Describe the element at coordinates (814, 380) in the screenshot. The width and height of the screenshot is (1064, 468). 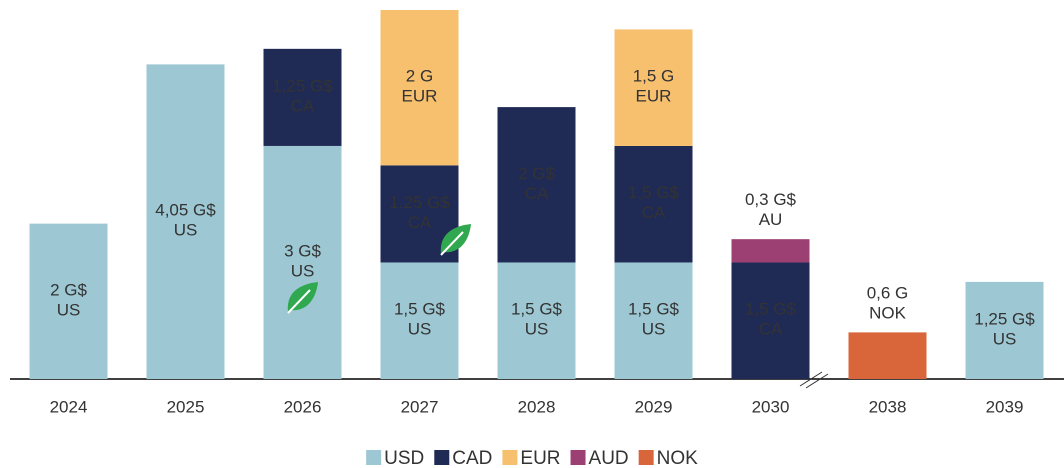
I see `axis-break` at that location.